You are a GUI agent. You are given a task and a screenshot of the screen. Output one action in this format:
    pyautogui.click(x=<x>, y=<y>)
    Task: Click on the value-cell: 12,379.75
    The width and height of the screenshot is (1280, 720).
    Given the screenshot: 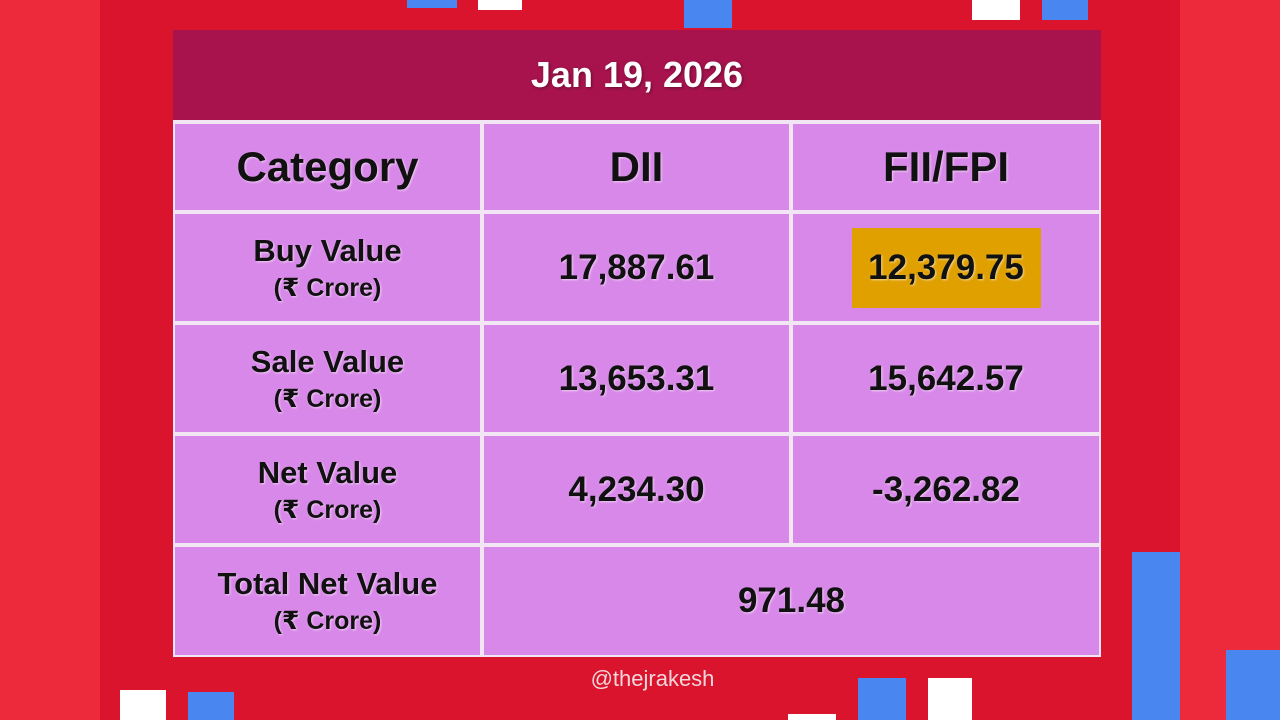 What is the action you would take?
    pyautogui.click(x=946, y=267)
    